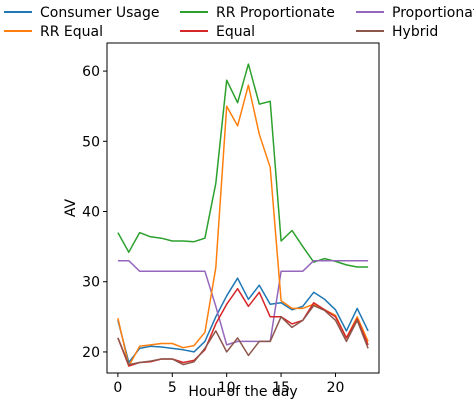 The image size is (474, 405). What do you see at coordinates (91, 142) in the screenshot?
I see `y-tick-label: 50` at bounding box center [91, 142].